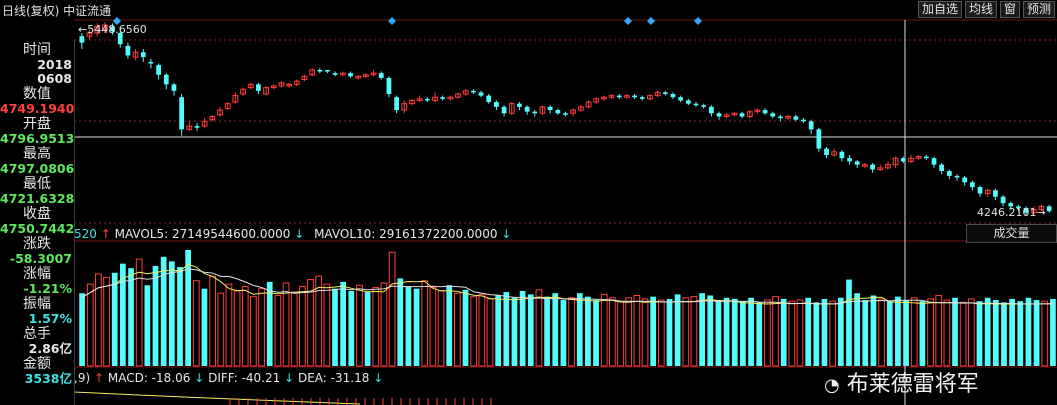  What do you see at coordinates (1011, 233) in the screenshot?
I see `indicator-selector: 成交量` at bounding box center [1011, 233].